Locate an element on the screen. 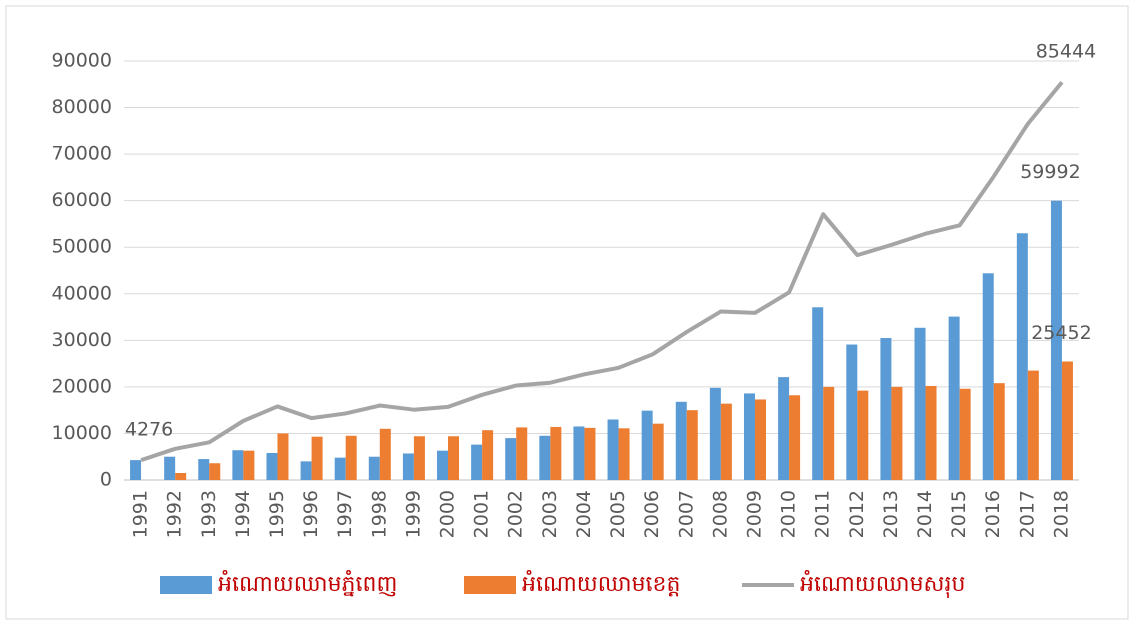  x-tick-label: 1996 is located at coordinates (311, 514).